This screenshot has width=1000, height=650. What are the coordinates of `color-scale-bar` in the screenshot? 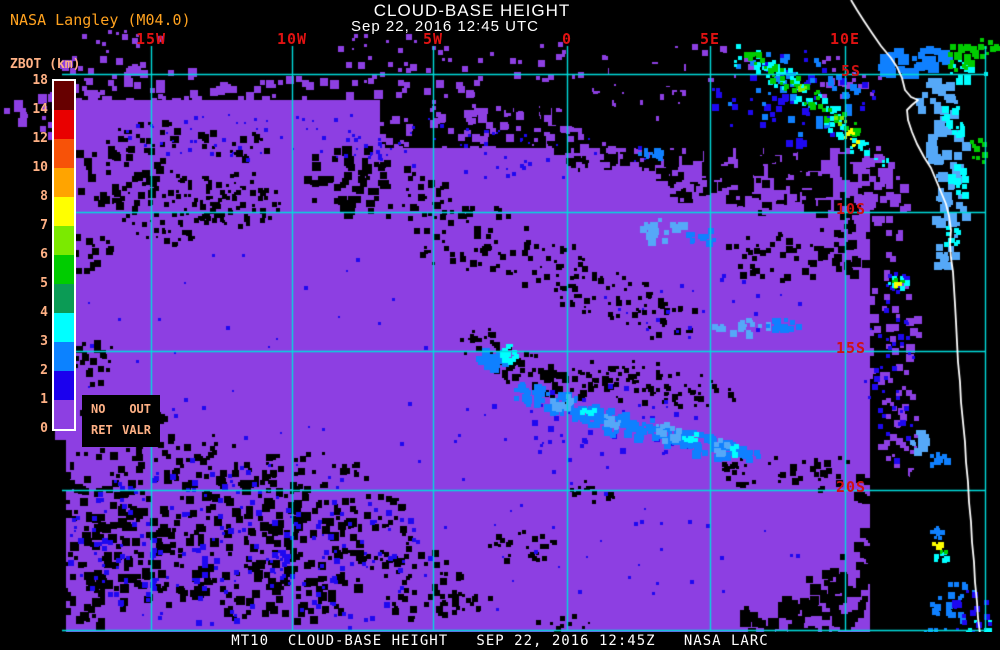 It's located at (64, 255).